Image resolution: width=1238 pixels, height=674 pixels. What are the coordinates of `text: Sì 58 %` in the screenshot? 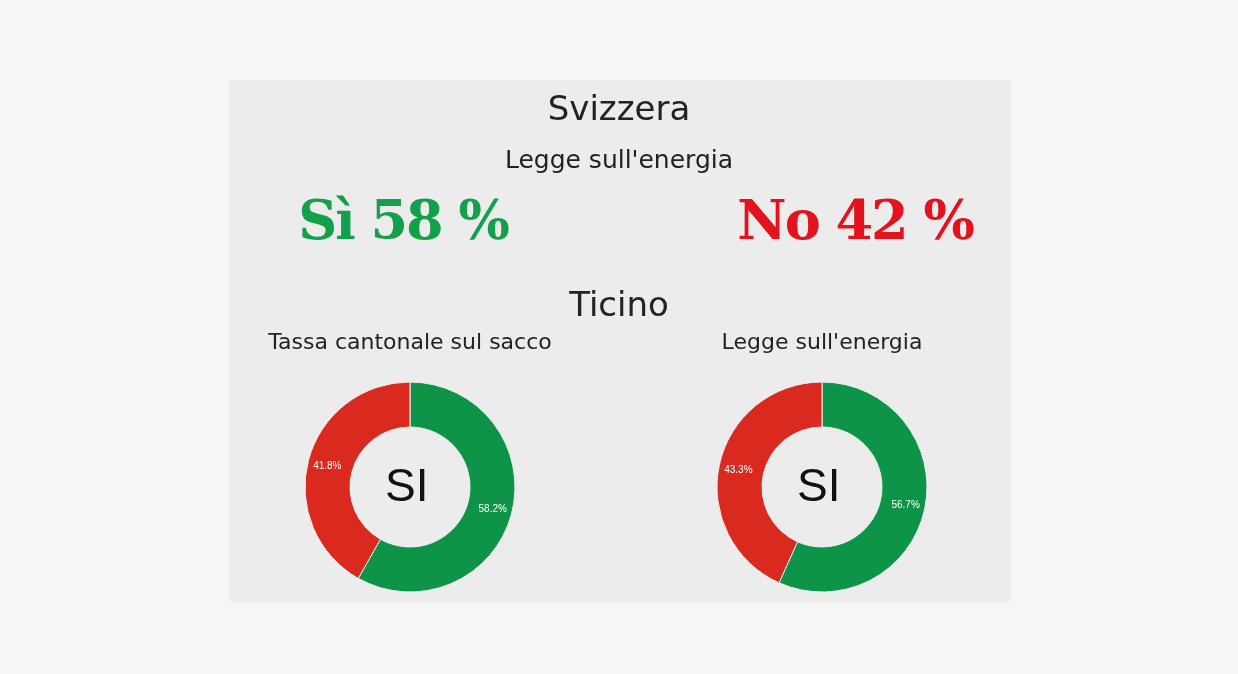 It's located at (403, 220).